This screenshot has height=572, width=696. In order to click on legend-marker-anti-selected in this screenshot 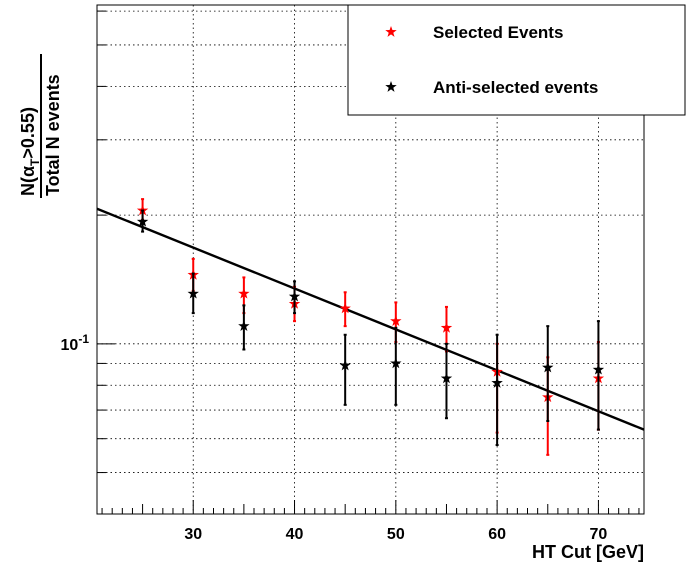, I will do `click(391, 86)`.